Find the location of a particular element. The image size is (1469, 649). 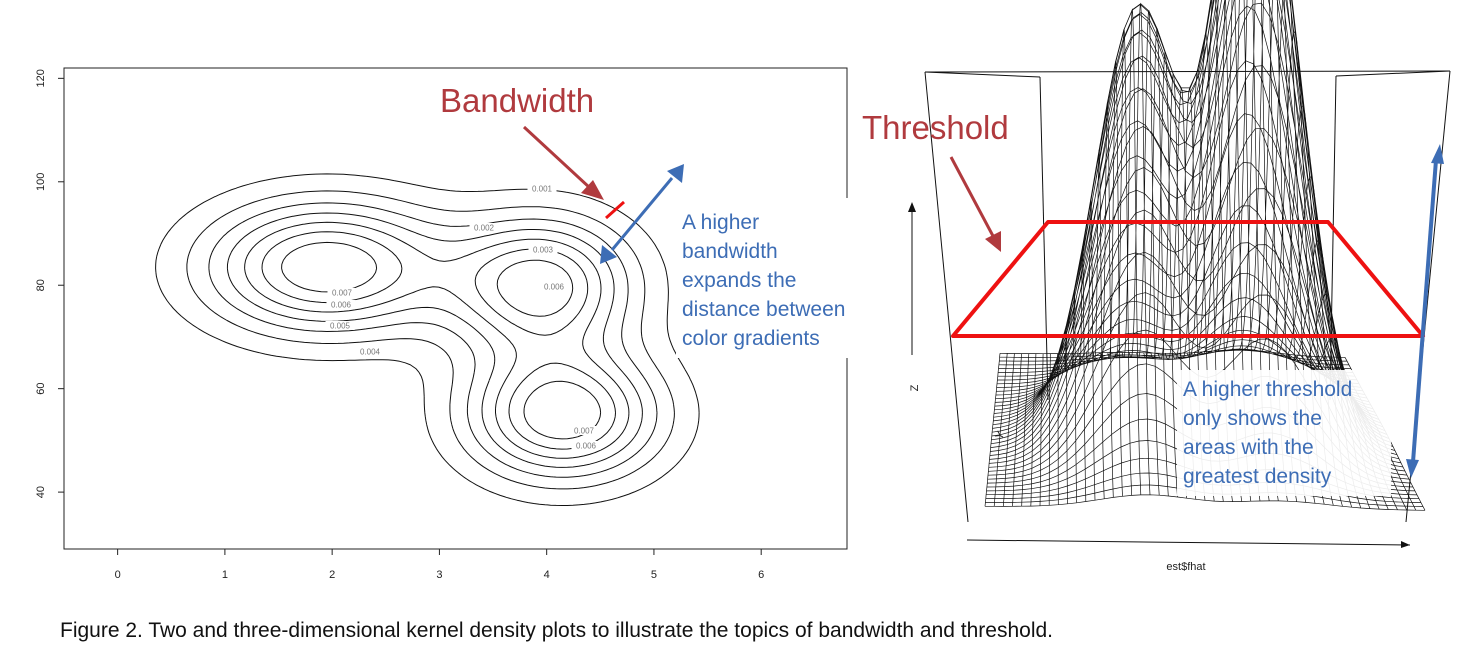

contour-label: 0.005 is located at coordinates (340, 326).